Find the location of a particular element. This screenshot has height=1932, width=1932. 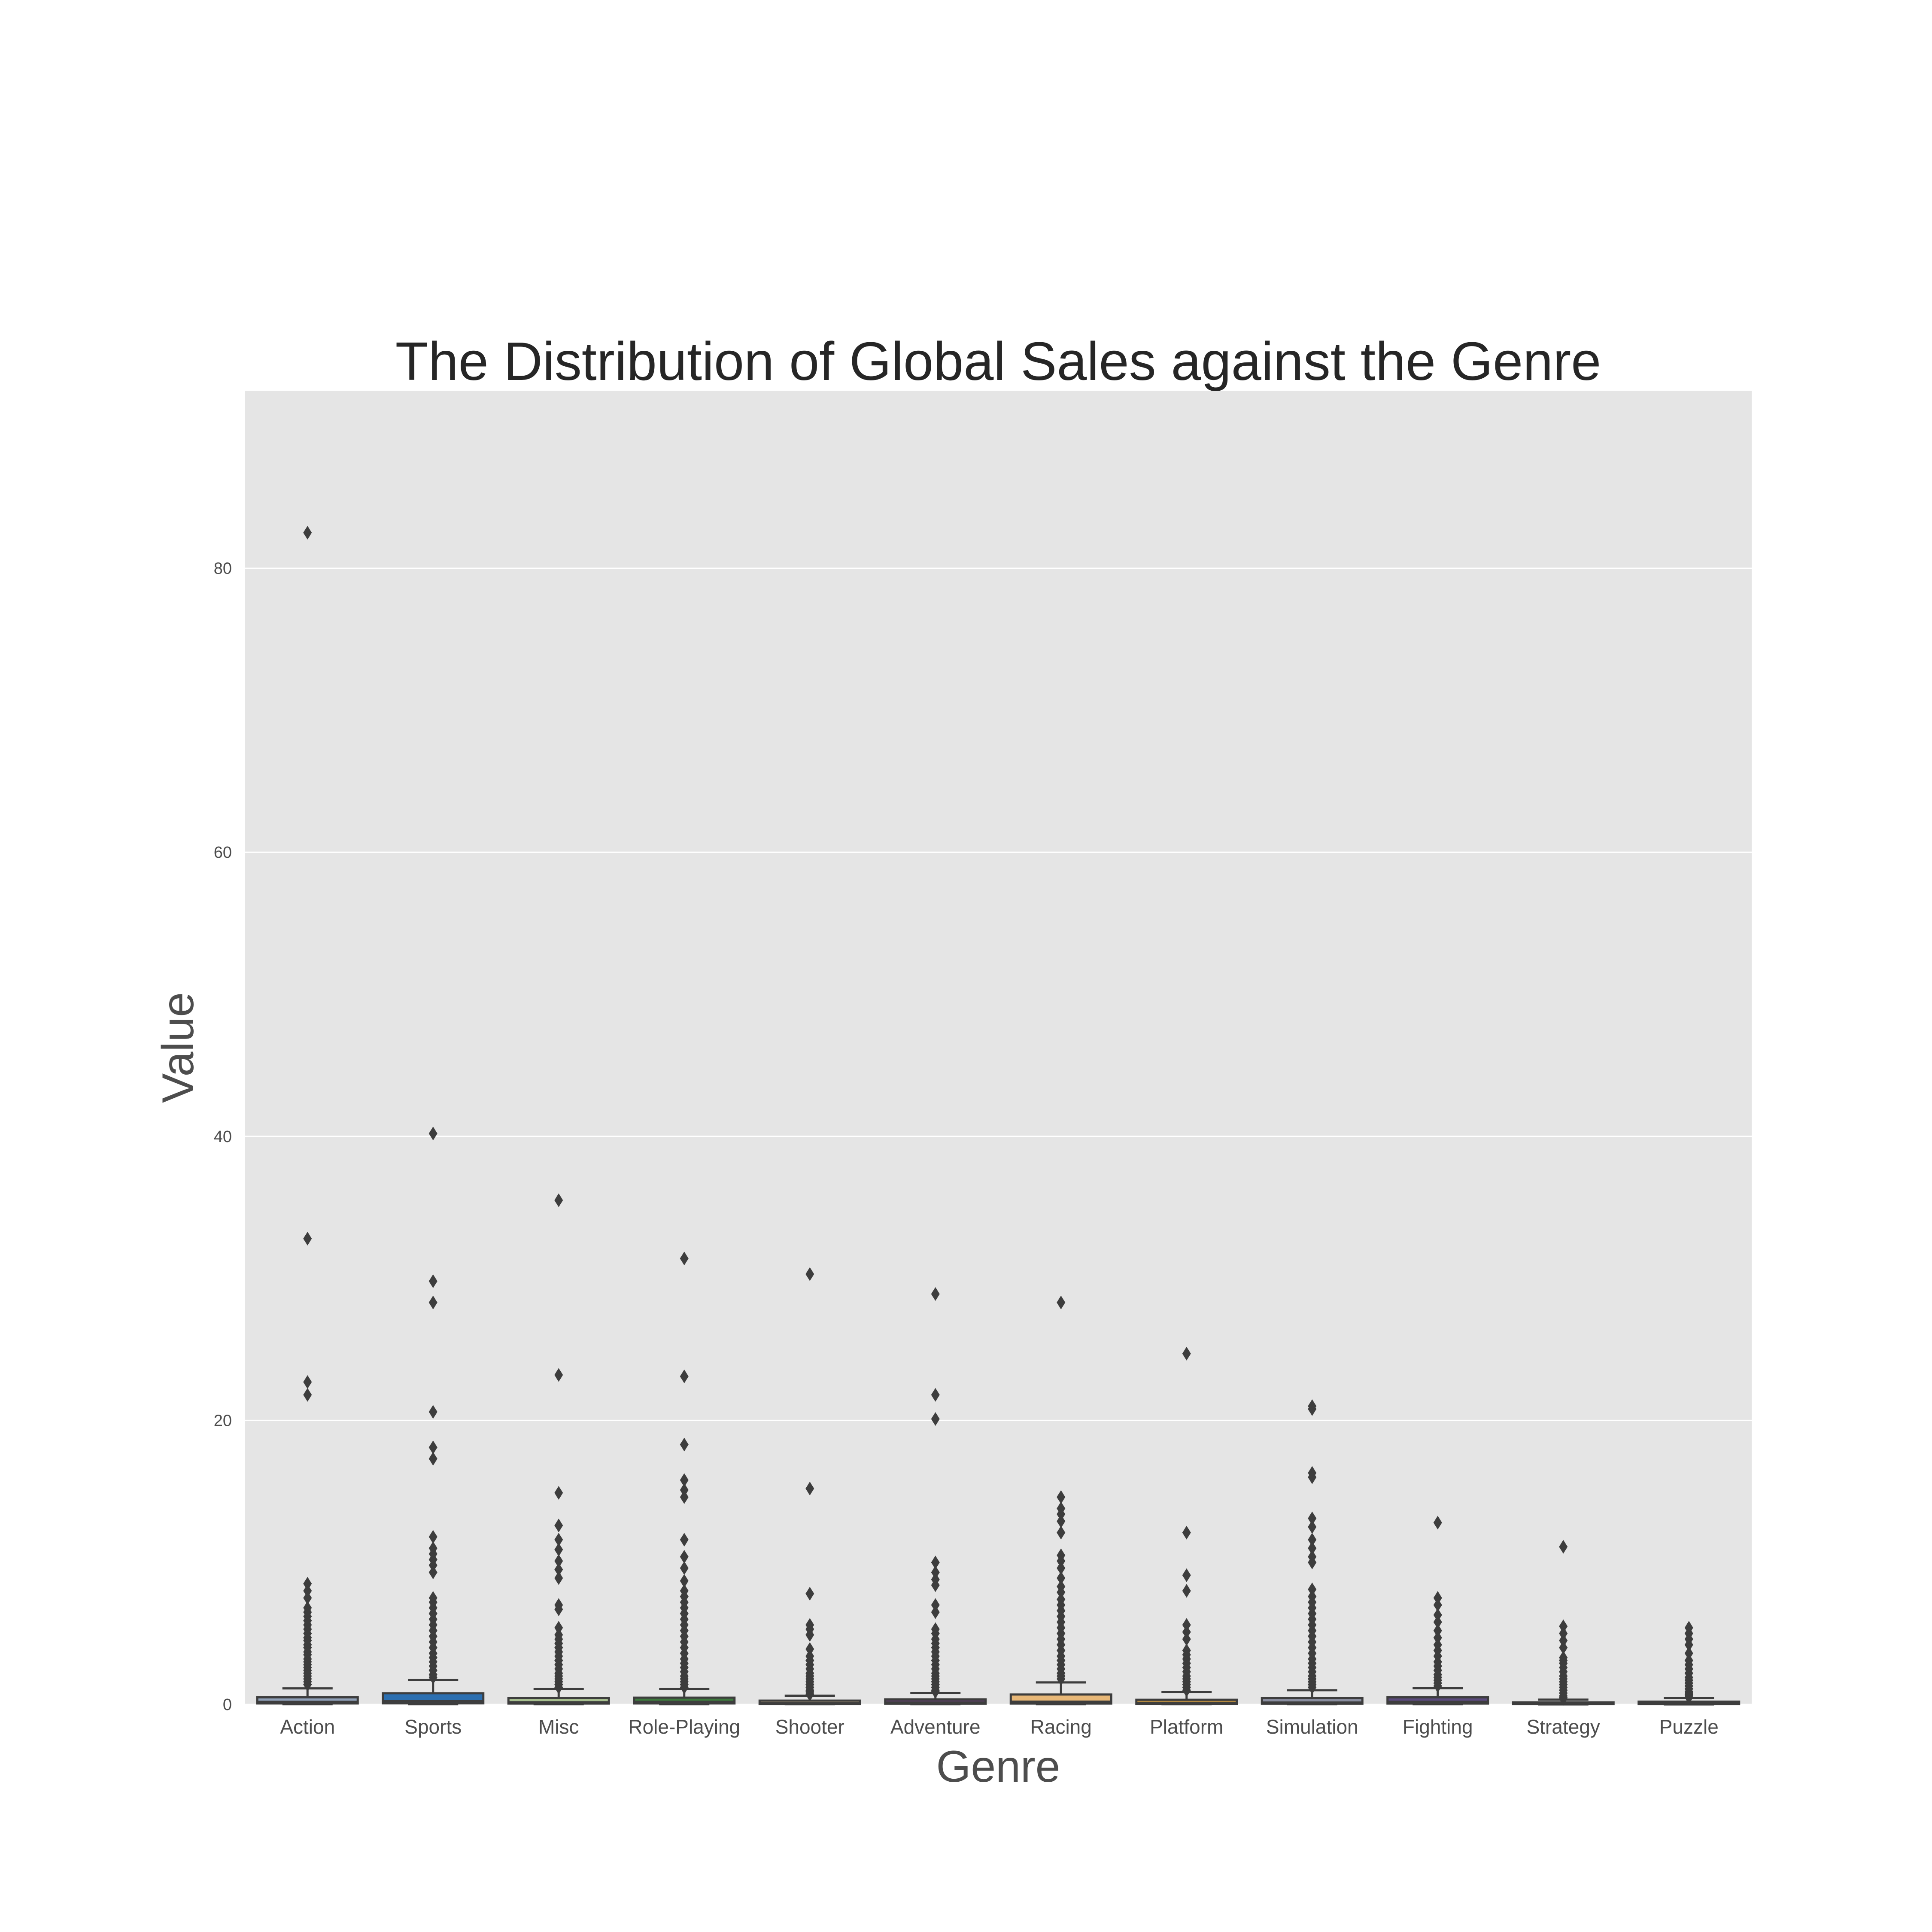

x-tick-label-role-playing: Role-Playing is located at coordinates (684, 1727).